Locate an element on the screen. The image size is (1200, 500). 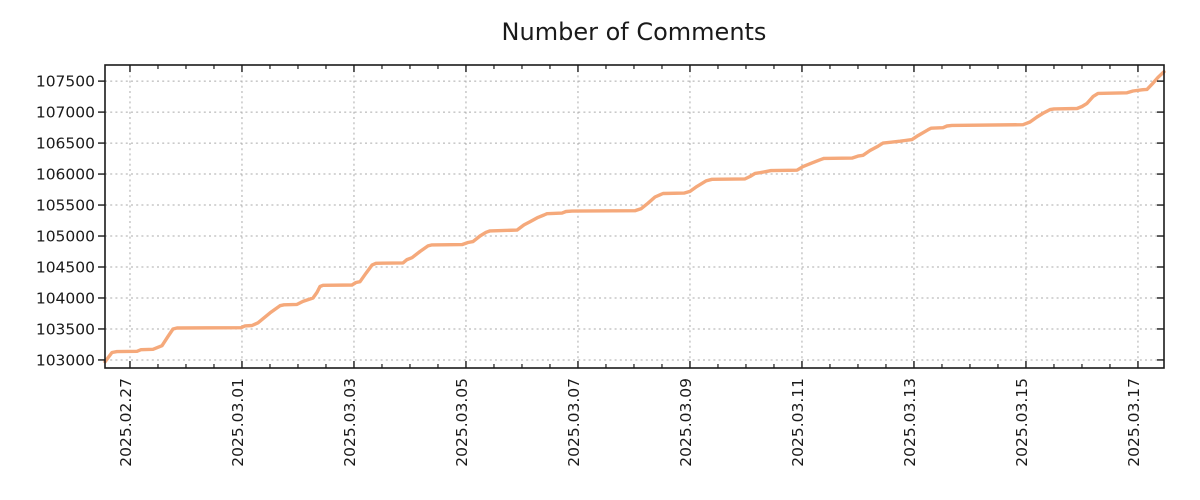
x-tick-label: 2025.03.01 is located at coordinates (238, 422).